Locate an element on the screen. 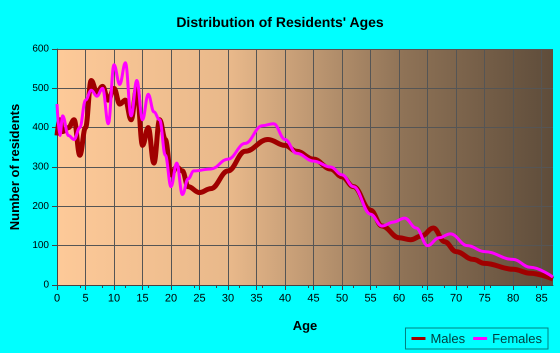  x-tick-label: 65 is located at coordinates (427, 298).